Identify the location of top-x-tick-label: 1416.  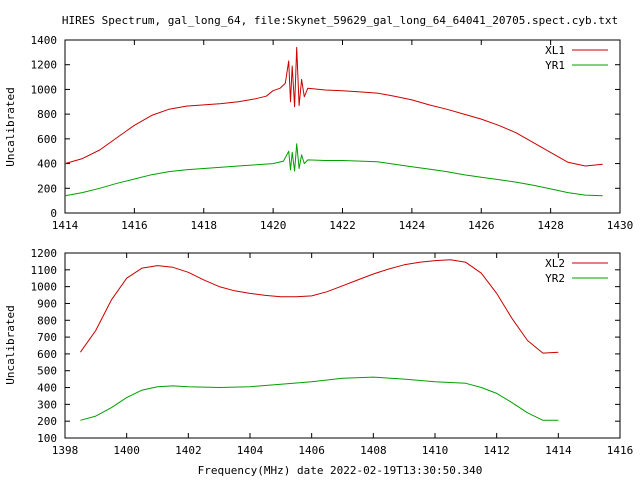
(134, 225).